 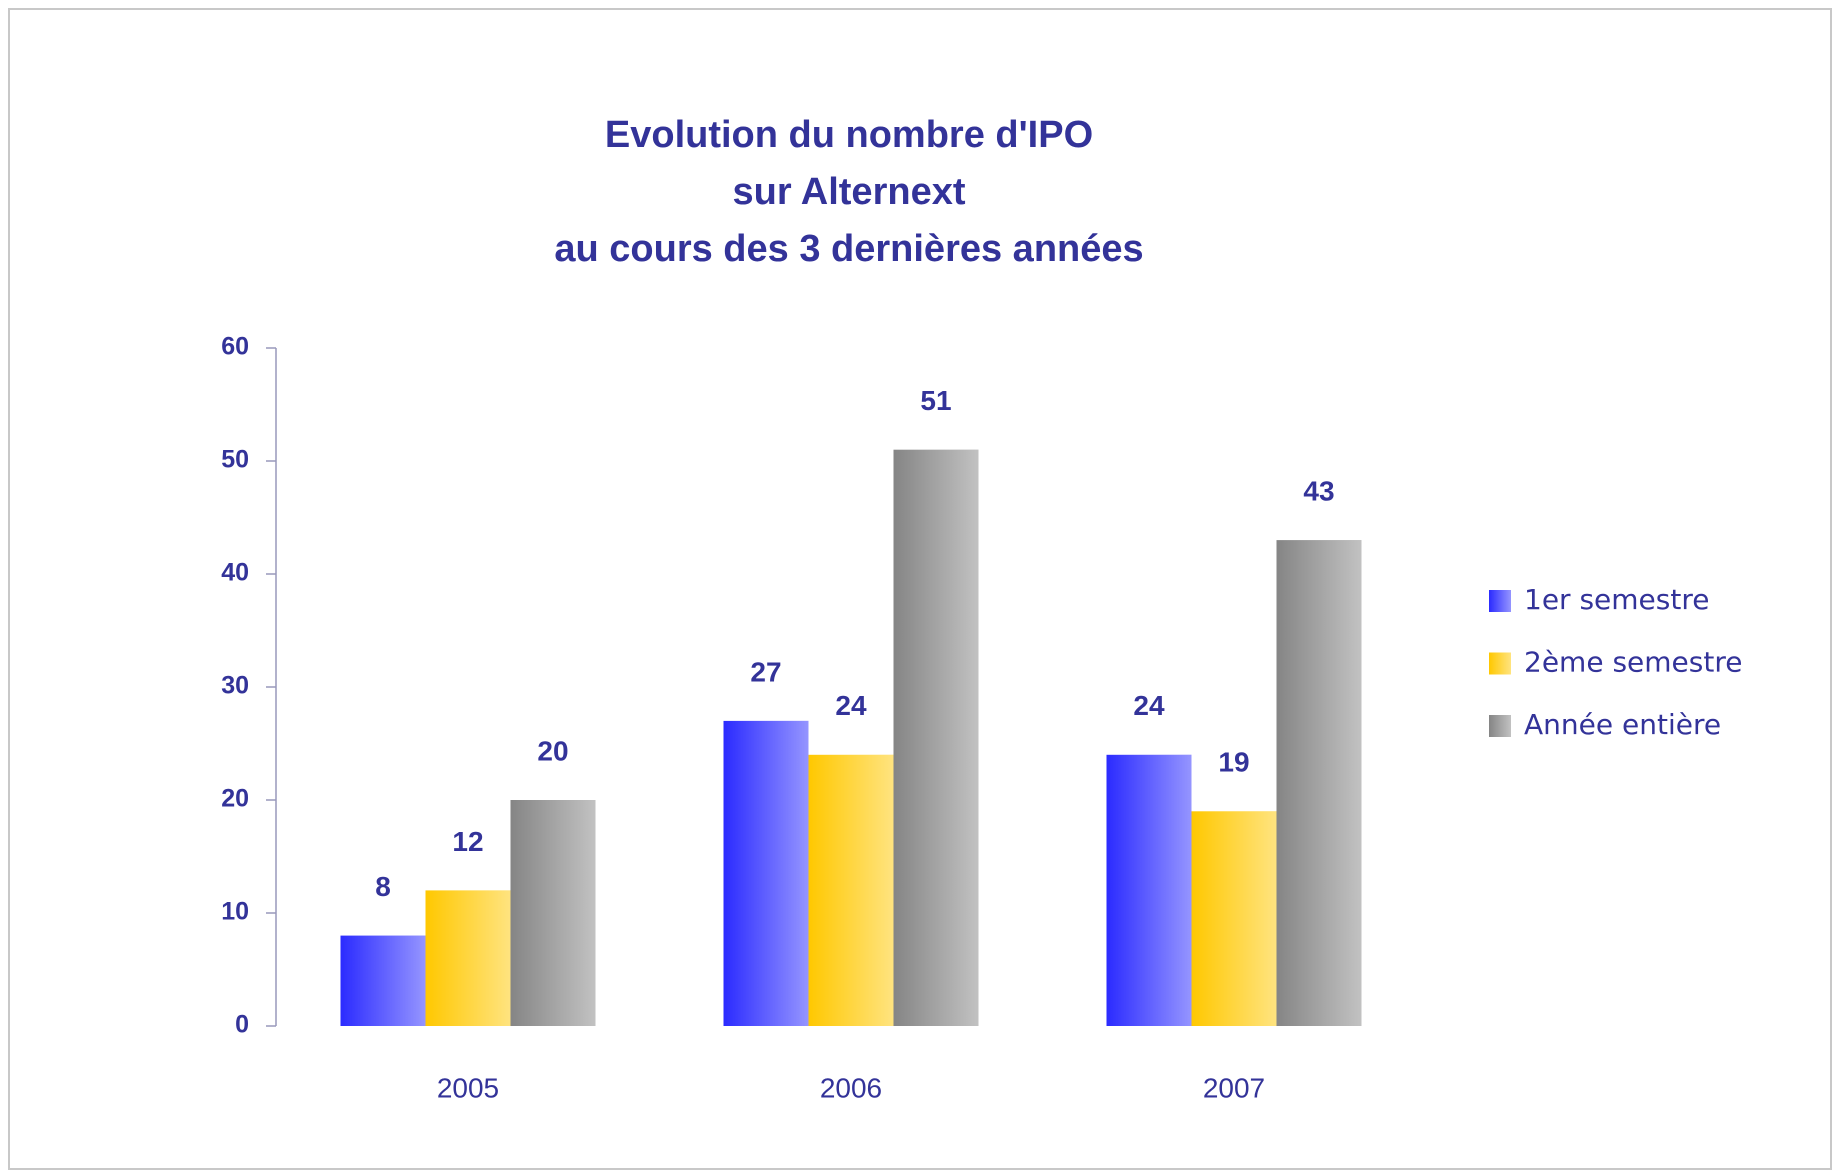 What do you see at coordinates (468, 1087) in the screenshot?
I see `x-tick-label: 2005` at bounding box center [468, 1087].